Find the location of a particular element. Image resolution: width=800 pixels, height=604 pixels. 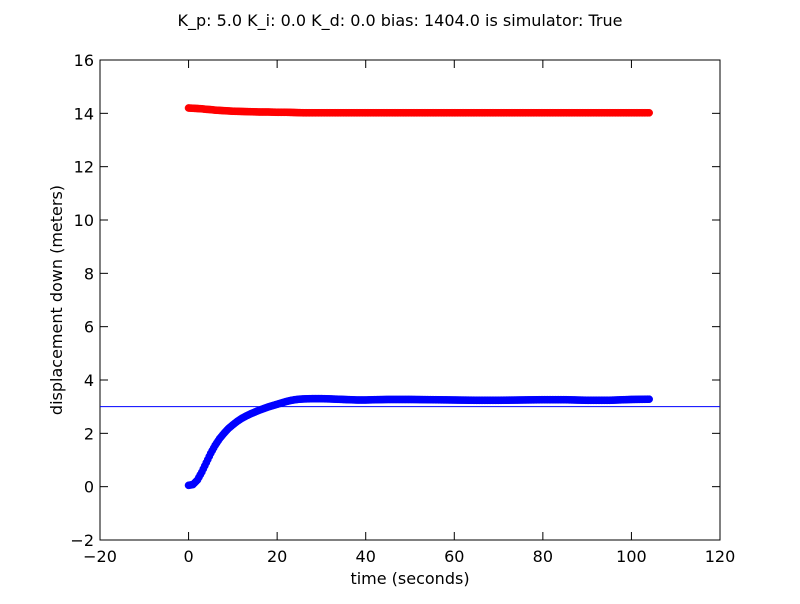

x-tick-label: 100 is located at coordinates (631, 556).